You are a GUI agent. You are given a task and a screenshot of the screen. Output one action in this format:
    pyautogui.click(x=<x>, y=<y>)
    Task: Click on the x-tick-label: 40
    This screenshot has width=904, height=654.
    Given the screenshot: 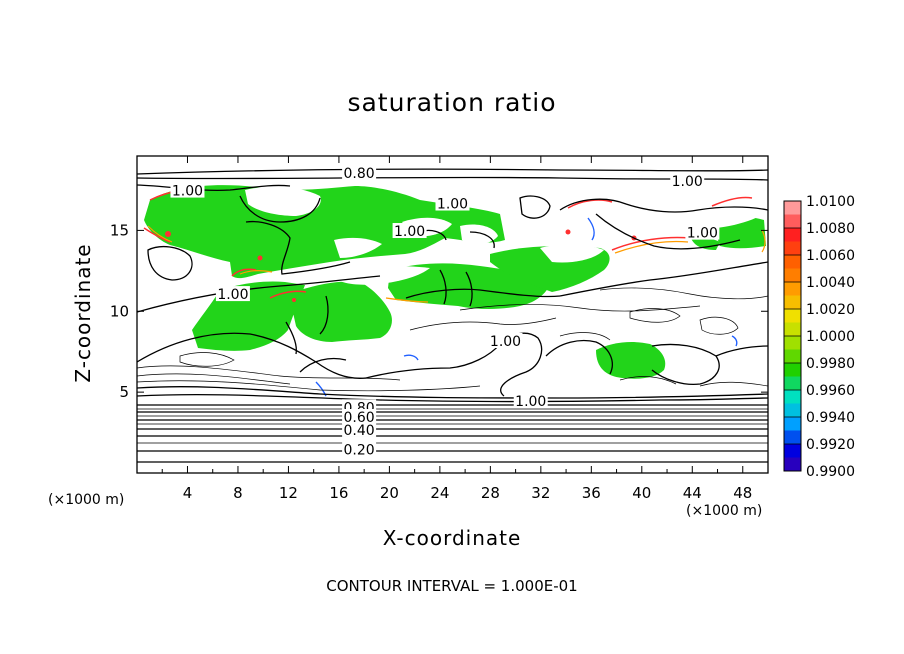 What is the action you would take?
    pyautogui.click(x=641, y=493)
    